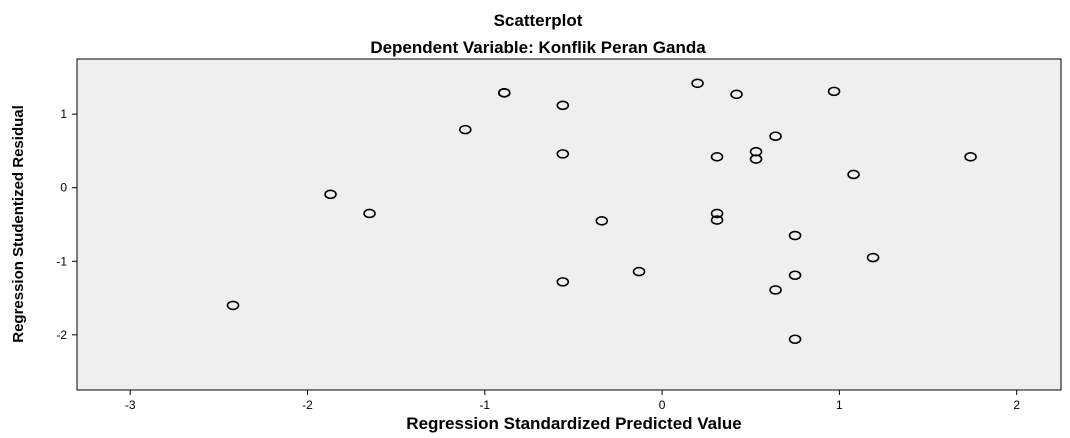 Image resolution: width=1070 pixels, height=438 pixels. What do you see at coordinates (18, 224) in the screenshot?
I see `y-axis-label: Regression Studentized Residual` at bounding box center [18, 224].